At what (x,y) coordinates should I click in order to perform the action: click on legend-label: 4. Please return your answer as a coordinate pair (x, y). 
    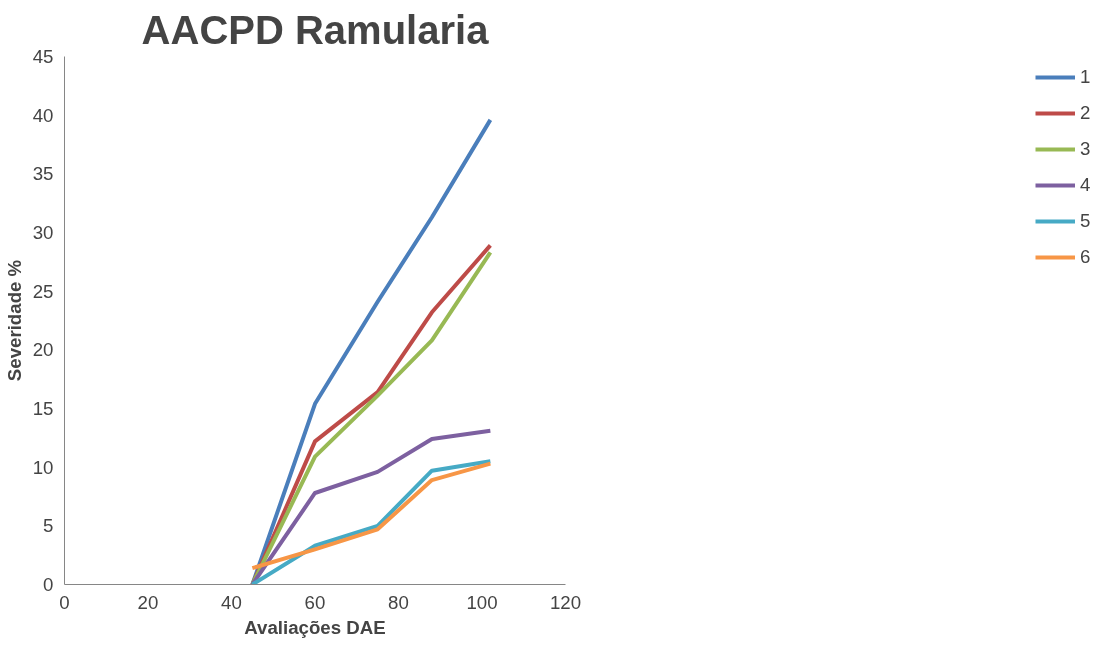
    Looking at the image, I should click on (1086, 185).